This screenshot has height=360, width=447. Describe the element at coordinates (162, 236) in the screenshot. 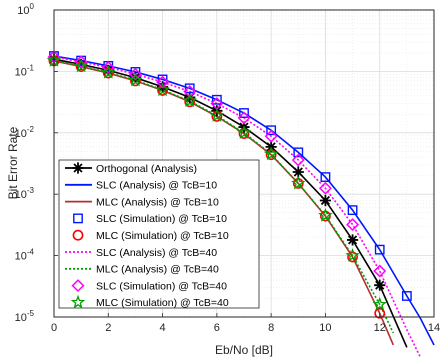

I see `legend-label-4: MLC (Simulation) @ TcB=10` at that location.